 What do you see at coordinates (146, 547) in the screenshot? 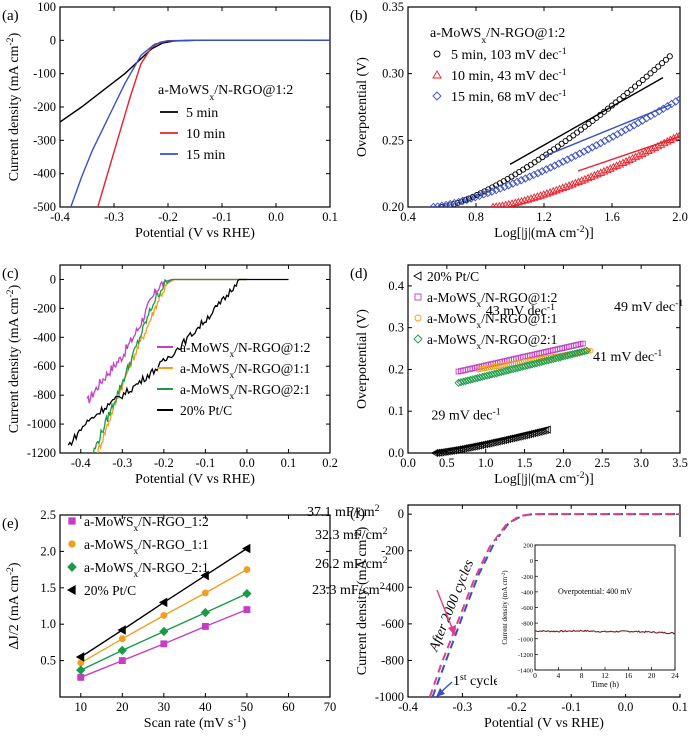
I see `legend-entry: a-MoWSx/N-RGO_1:1` at bounding box center [146, 547].